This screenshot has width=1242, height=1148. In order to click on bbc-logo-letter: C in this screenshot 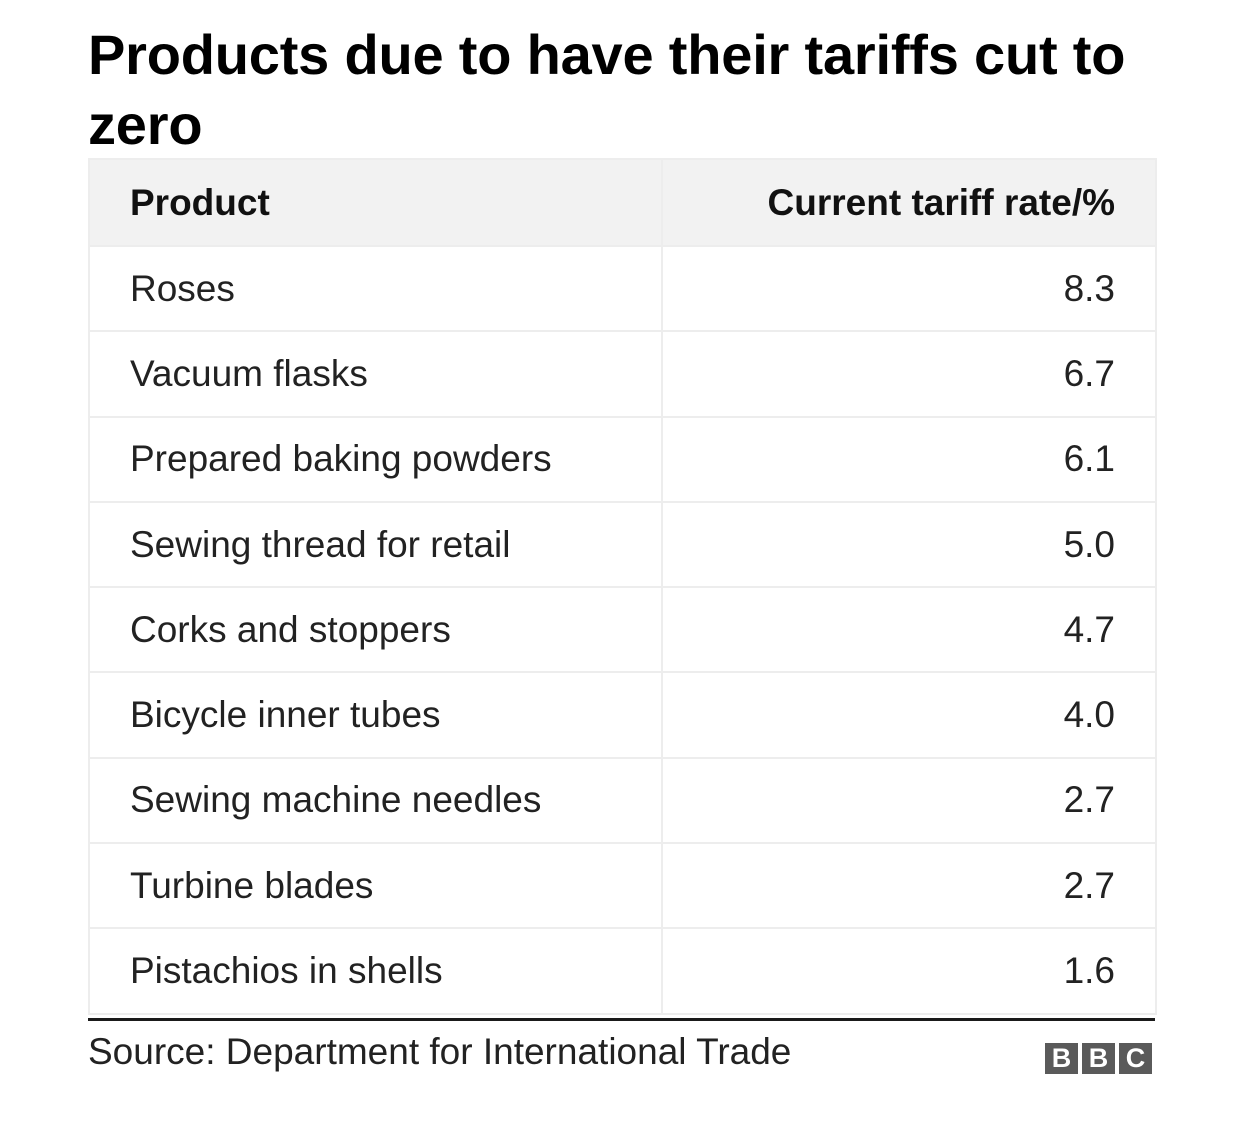, I will do `click(1135, 1058)`.